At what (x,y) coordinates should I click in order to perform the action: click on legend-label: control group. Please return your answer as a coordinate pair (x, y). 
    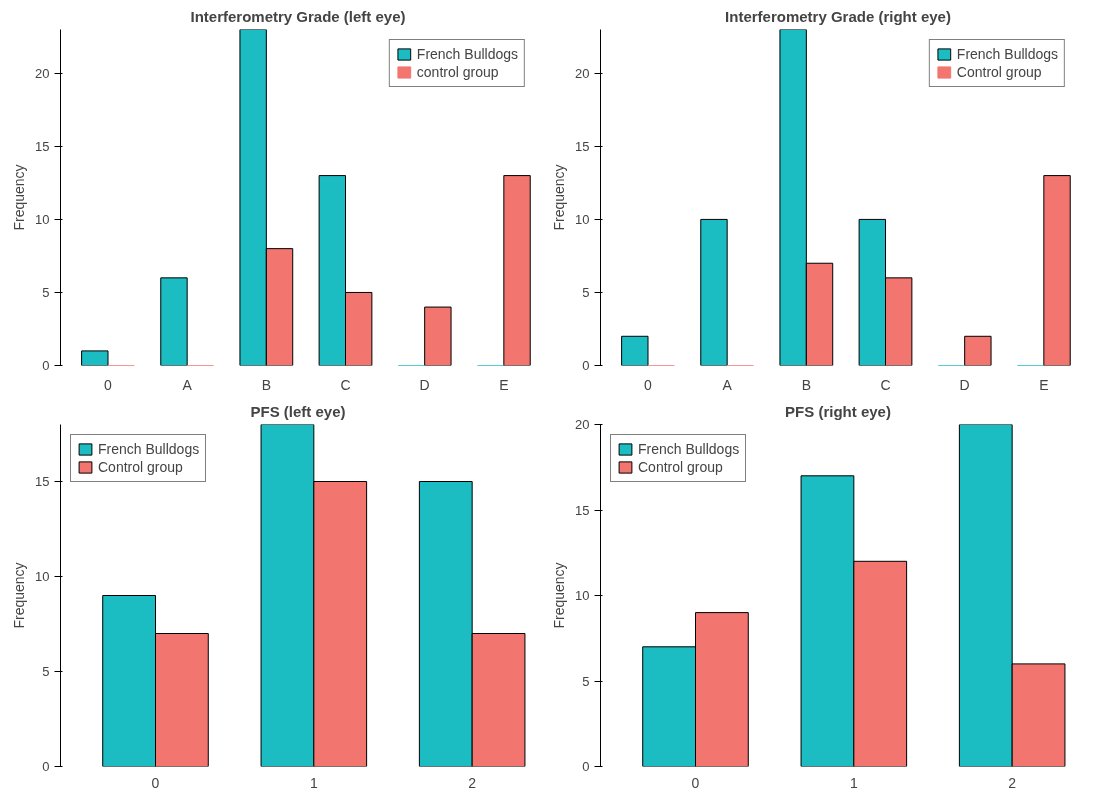
    Looking at the image, I should click on (457, 72).